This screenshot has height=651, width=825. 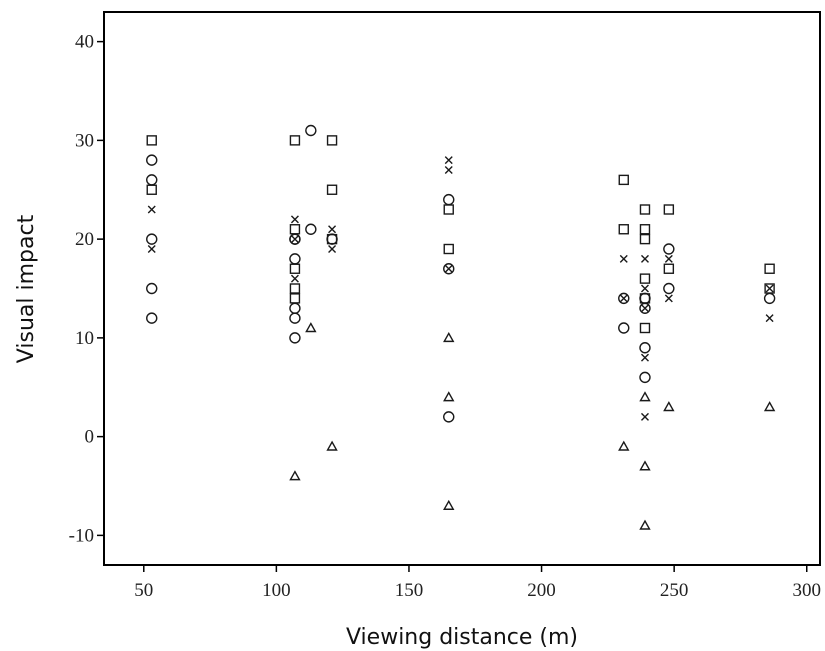 I want to click on x-axis-title: Viewing distance (m), so click(x=462, y=637).